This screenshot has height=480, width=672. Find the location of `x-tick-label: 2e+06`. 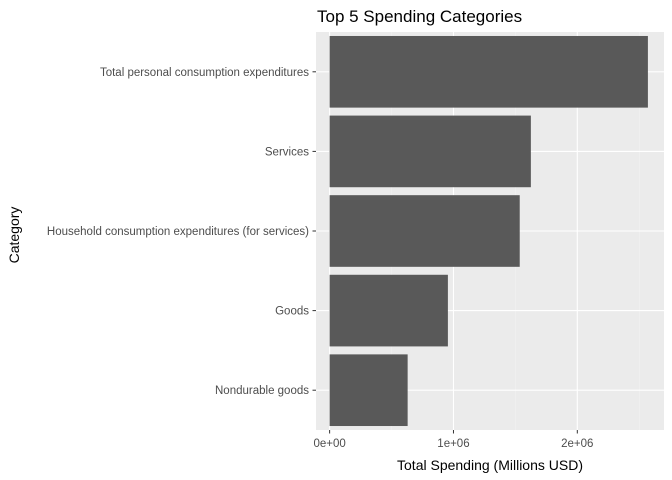

x-tick-label: 2e+06 is located at coordinates (577, 444).